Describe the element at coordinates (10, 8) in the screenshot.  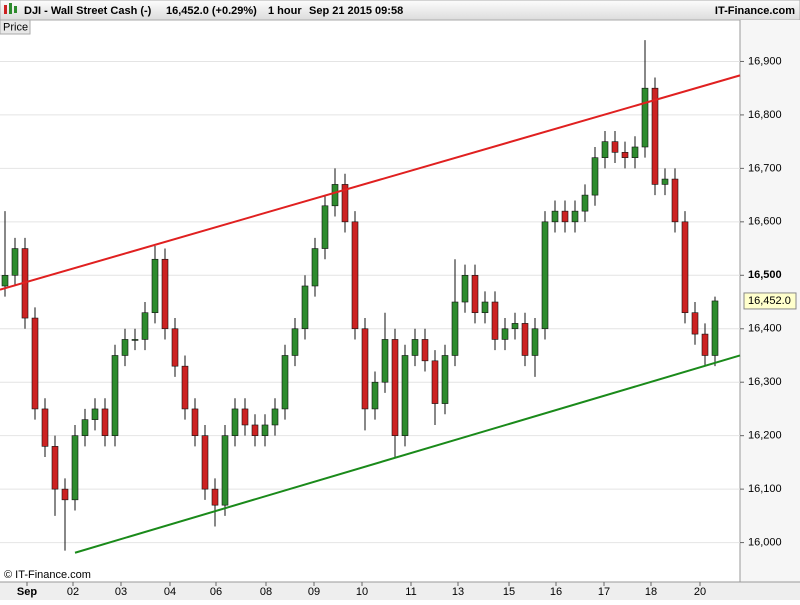
I see `candle-icon` at that location.